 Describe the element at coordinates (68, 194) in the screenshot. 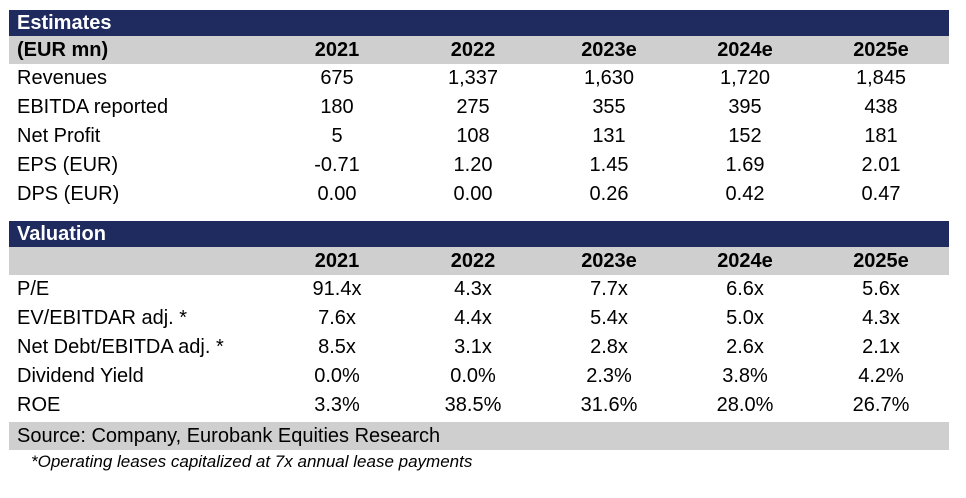

I see `row-label: DPS (EUR)` at that location.